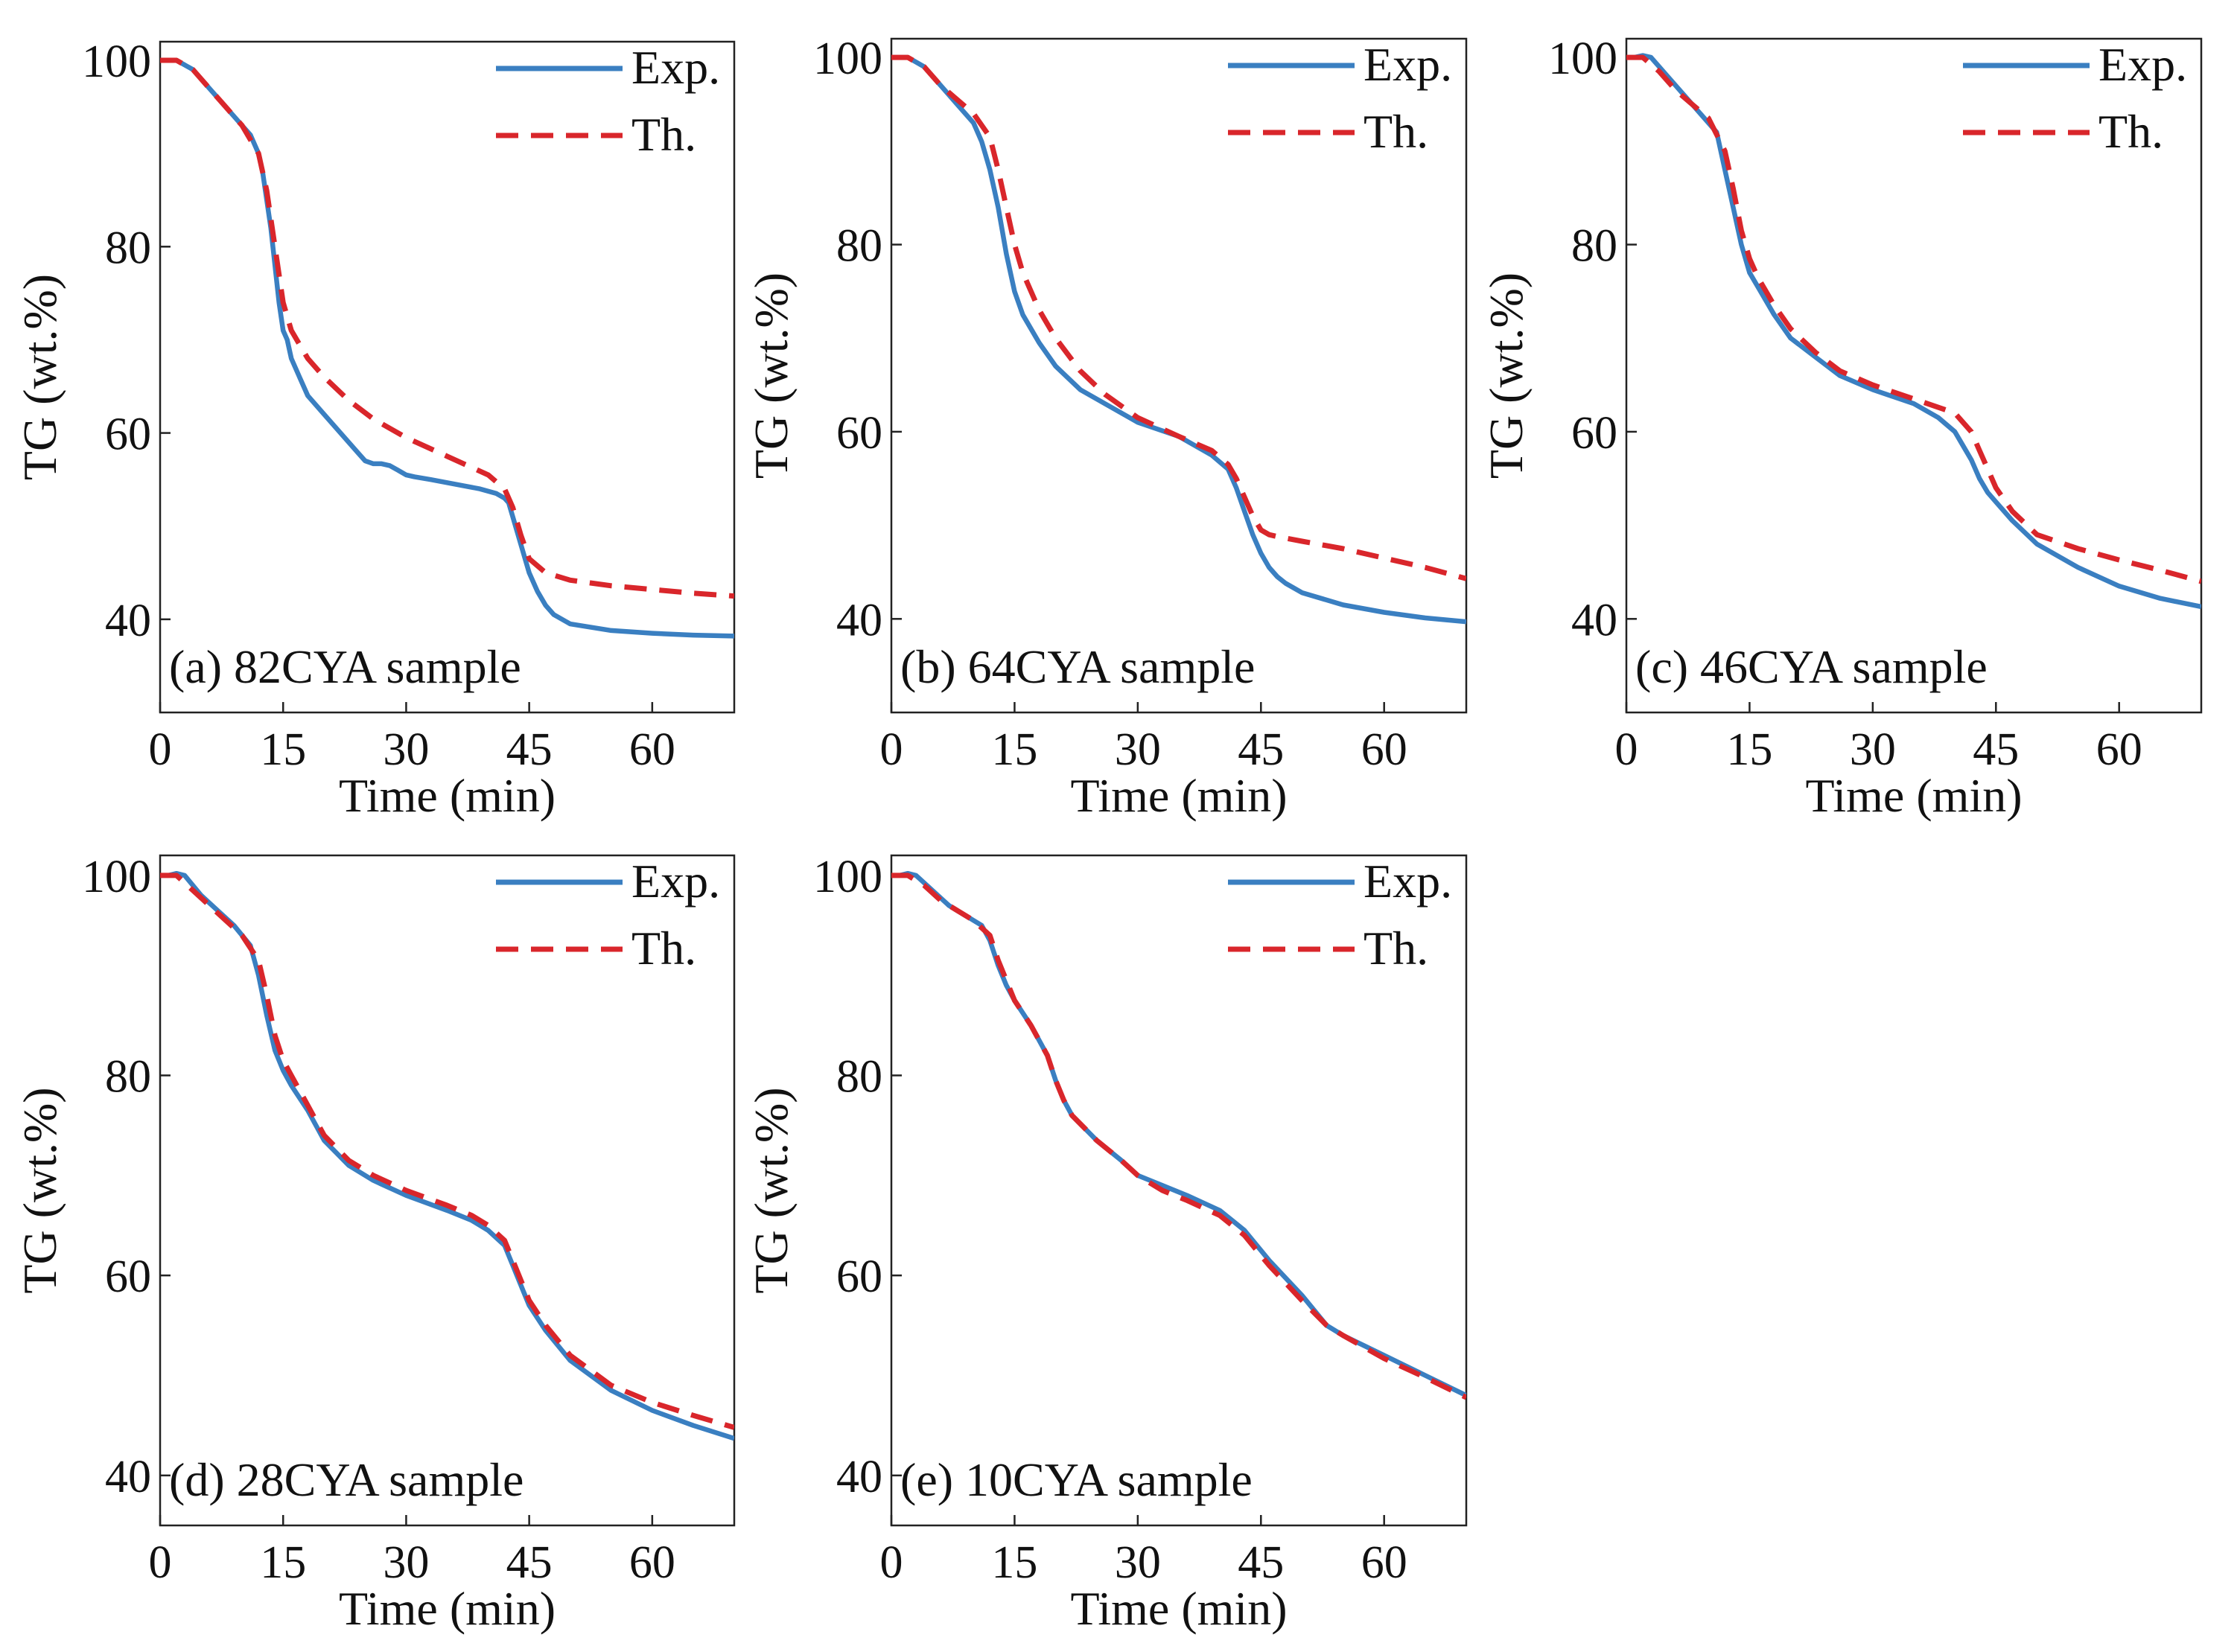 The width and height of the screenshot is (2237, 1652). Describe the element at coordinates (1077, 666) in the screenshot. I see `panel-label: (b) 64CYA sample` at that location.